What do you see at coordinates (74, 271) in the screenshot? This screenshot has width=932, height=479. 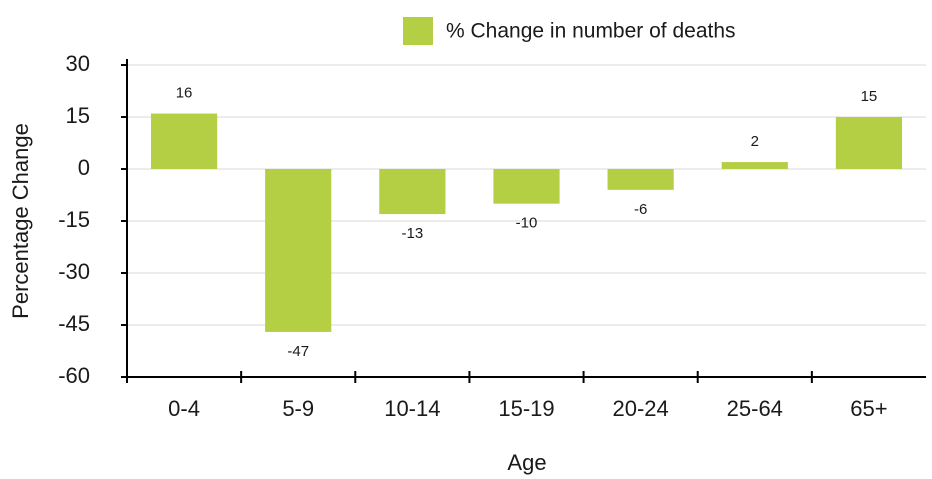 I see `y-tick-label: -30` at bounding box center [74, 271].